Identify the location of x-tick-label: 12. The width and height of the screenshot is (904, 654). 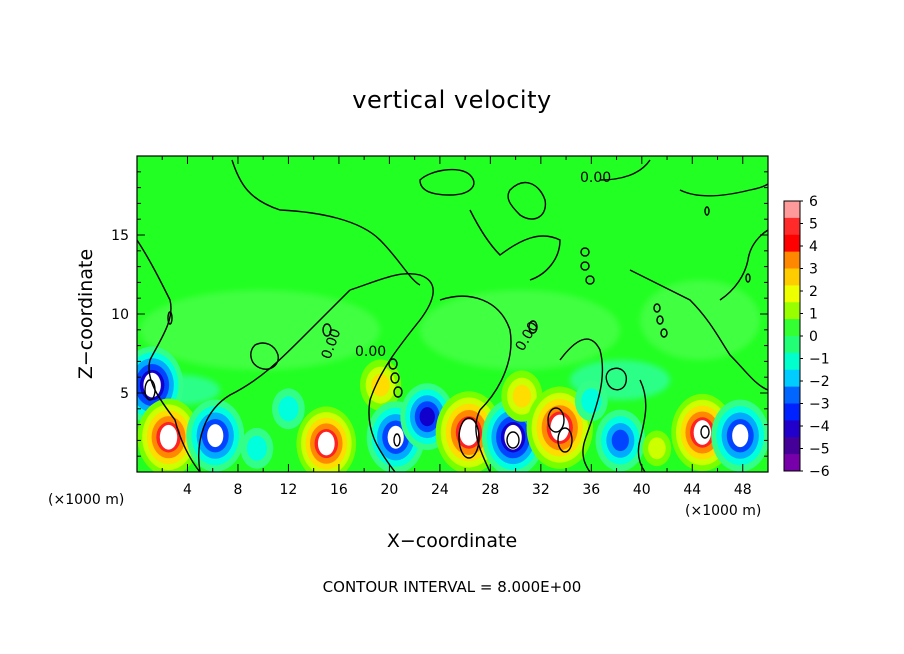
(289, 490).